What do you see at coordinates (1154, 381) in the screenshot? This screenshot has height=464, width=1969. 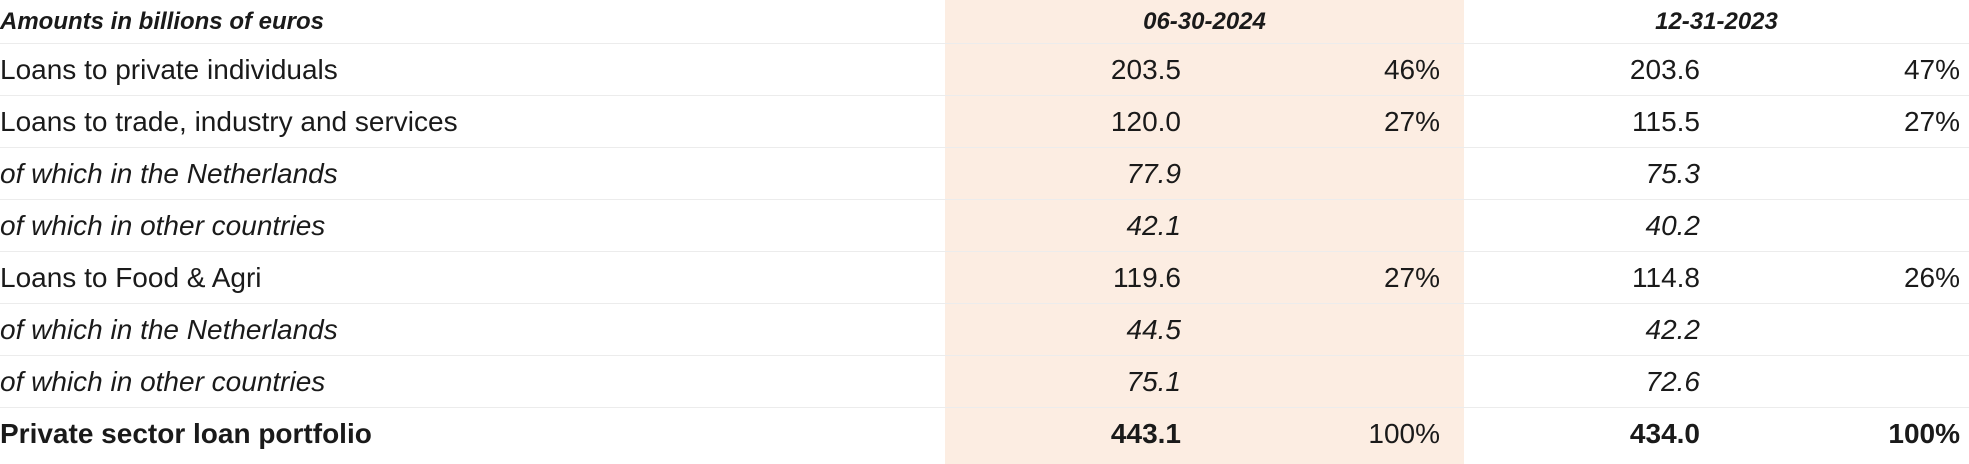 I see `value-current: 75.1` at bounding box center [1154, 381].